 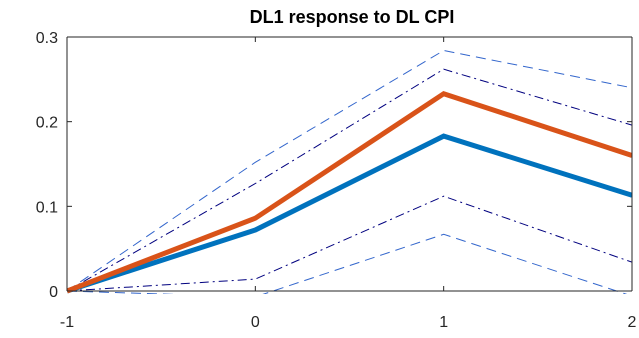 What do you see at coordinates (443, 322) in the screenshot?
I see `x-tick-label: 1` at bounding box center [443, 322].